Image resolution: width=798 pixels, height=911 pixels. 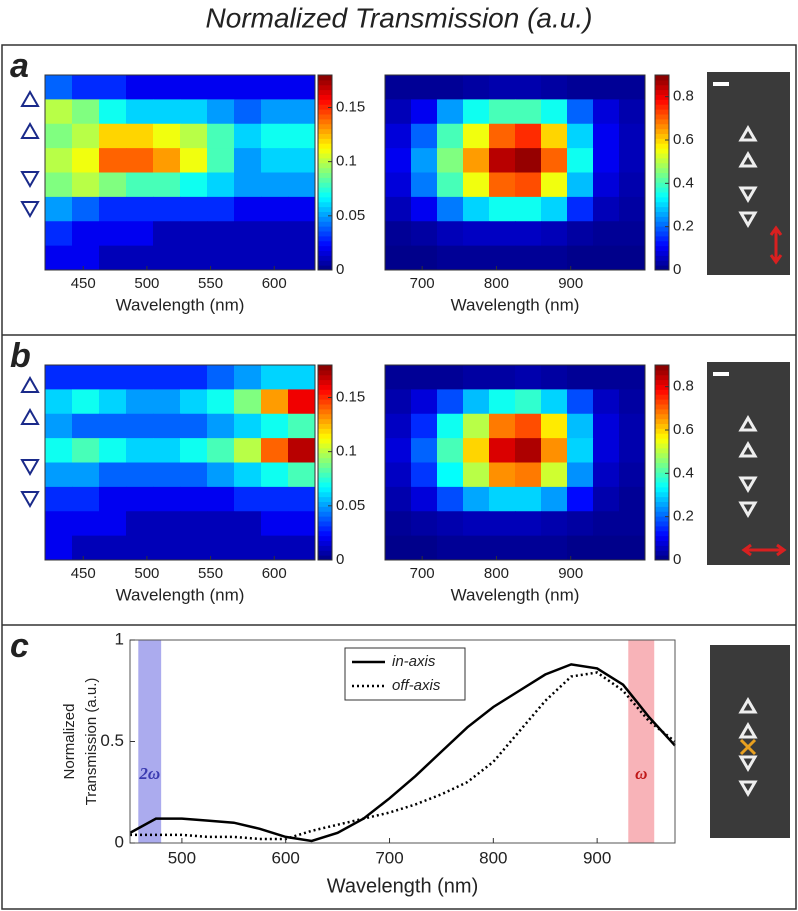 What do you see at coordinates (641, 773) in the screenshot?
I see `band-label: ω` at bounding box center [641, 773].